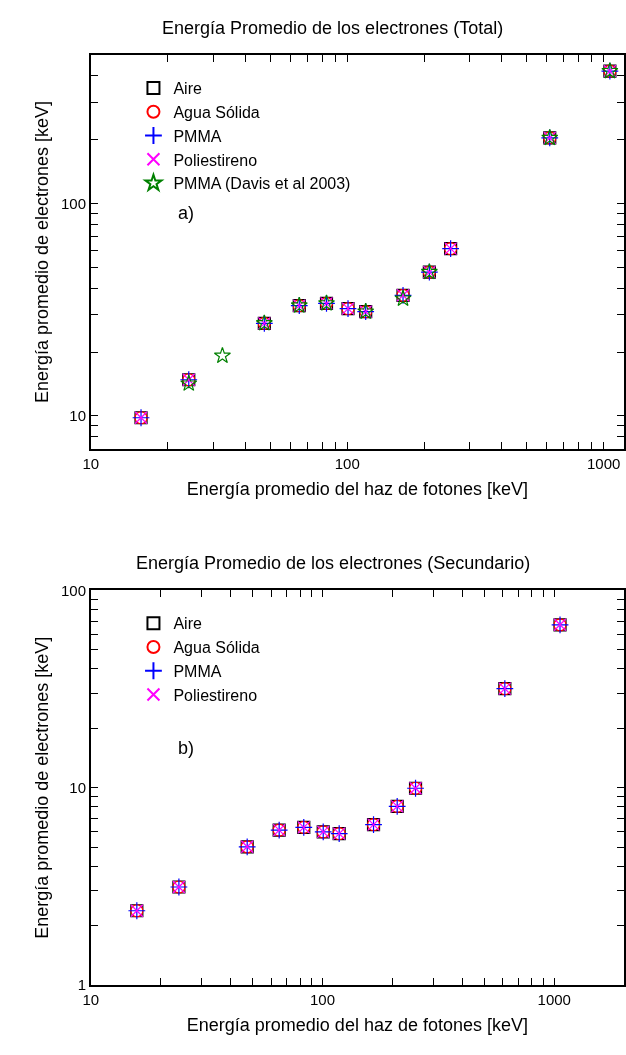 The width and height of the screenshot is (626, 1055). I want to click on chart-title: Energía Promedio de los electrones (Secundario), so click(333, 563).